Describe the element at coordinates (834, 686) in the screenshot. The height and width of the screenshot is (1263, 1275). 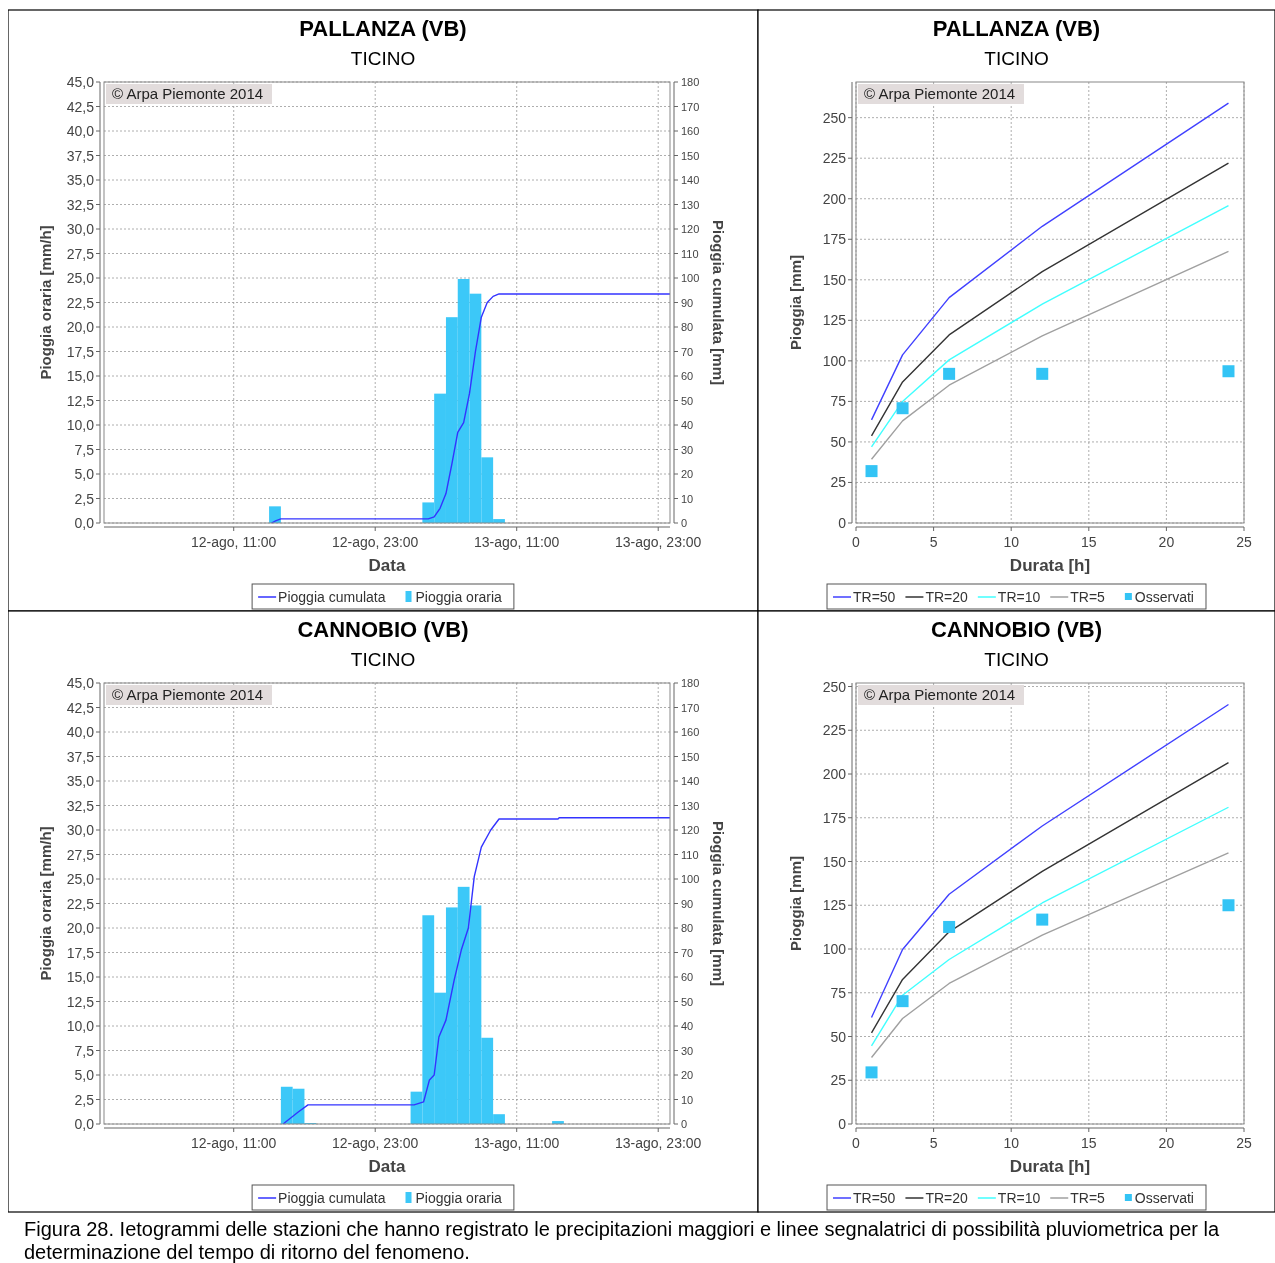
I see `y-tick-label: 250` at that location.